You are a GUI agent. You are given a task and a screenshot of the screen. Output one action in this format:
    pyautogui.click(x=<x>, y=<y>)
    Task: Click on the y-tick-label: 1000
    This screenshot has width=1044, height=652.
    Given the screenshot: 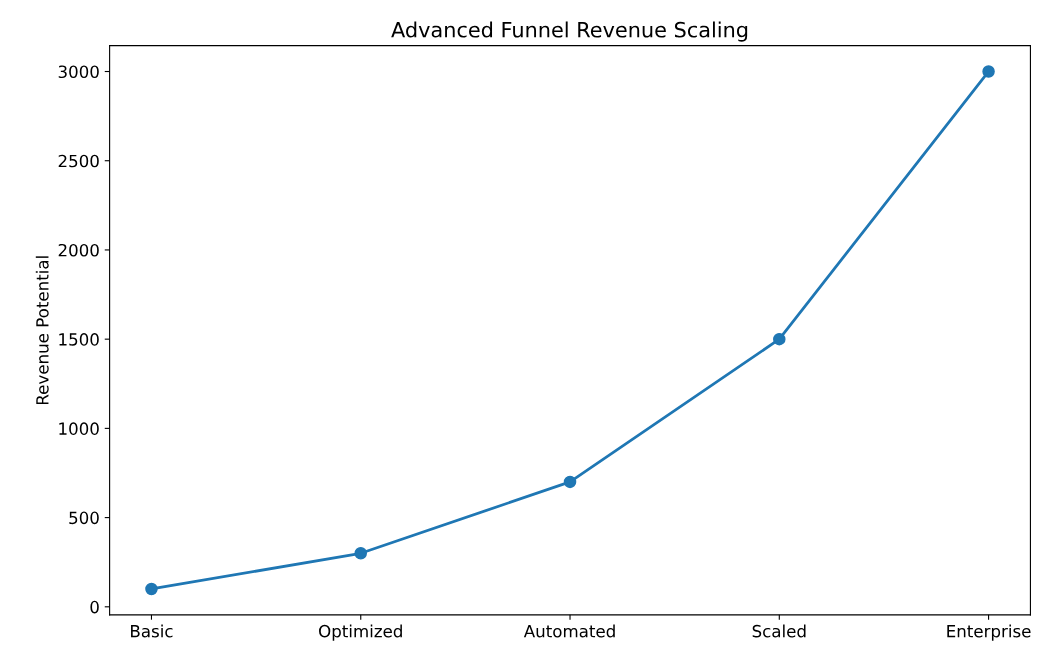 What is the action you would take?
    pyautogui.click(x=79, y=428)
    